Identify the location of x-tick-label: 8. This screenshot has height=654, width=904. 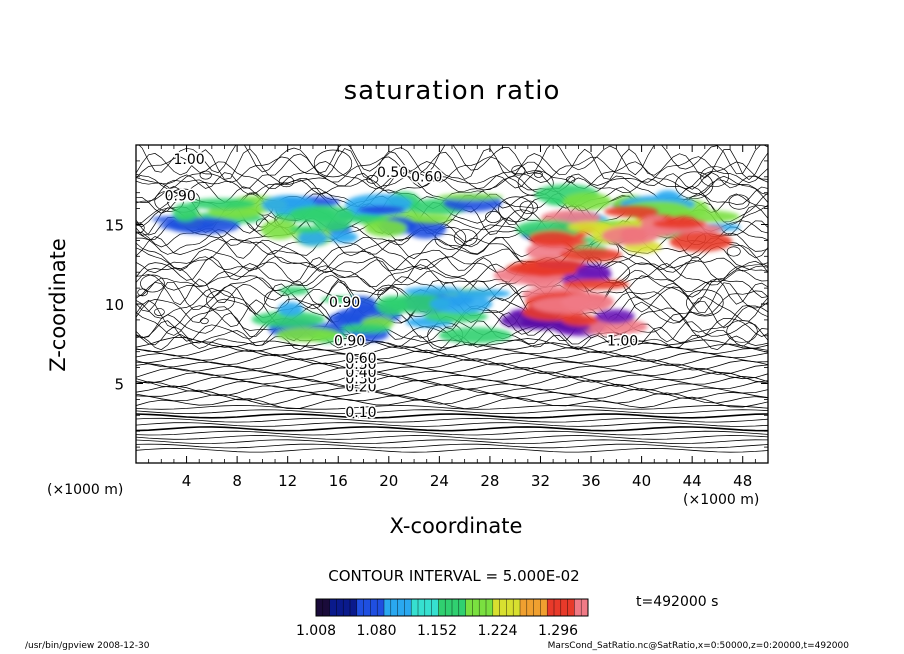
(237, 481).